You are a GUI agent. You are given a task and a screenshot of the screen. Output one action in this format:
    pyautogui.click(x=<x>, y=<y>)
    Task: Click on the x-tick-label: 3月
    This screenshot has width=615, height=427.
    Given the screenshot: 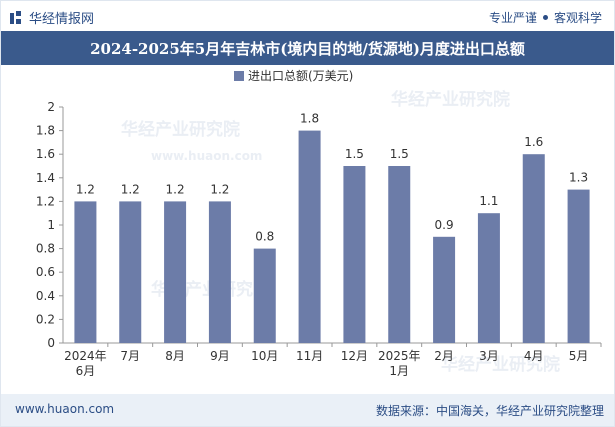 What is the action you would take?
    pyautogui.click(x=489, y=356)
    